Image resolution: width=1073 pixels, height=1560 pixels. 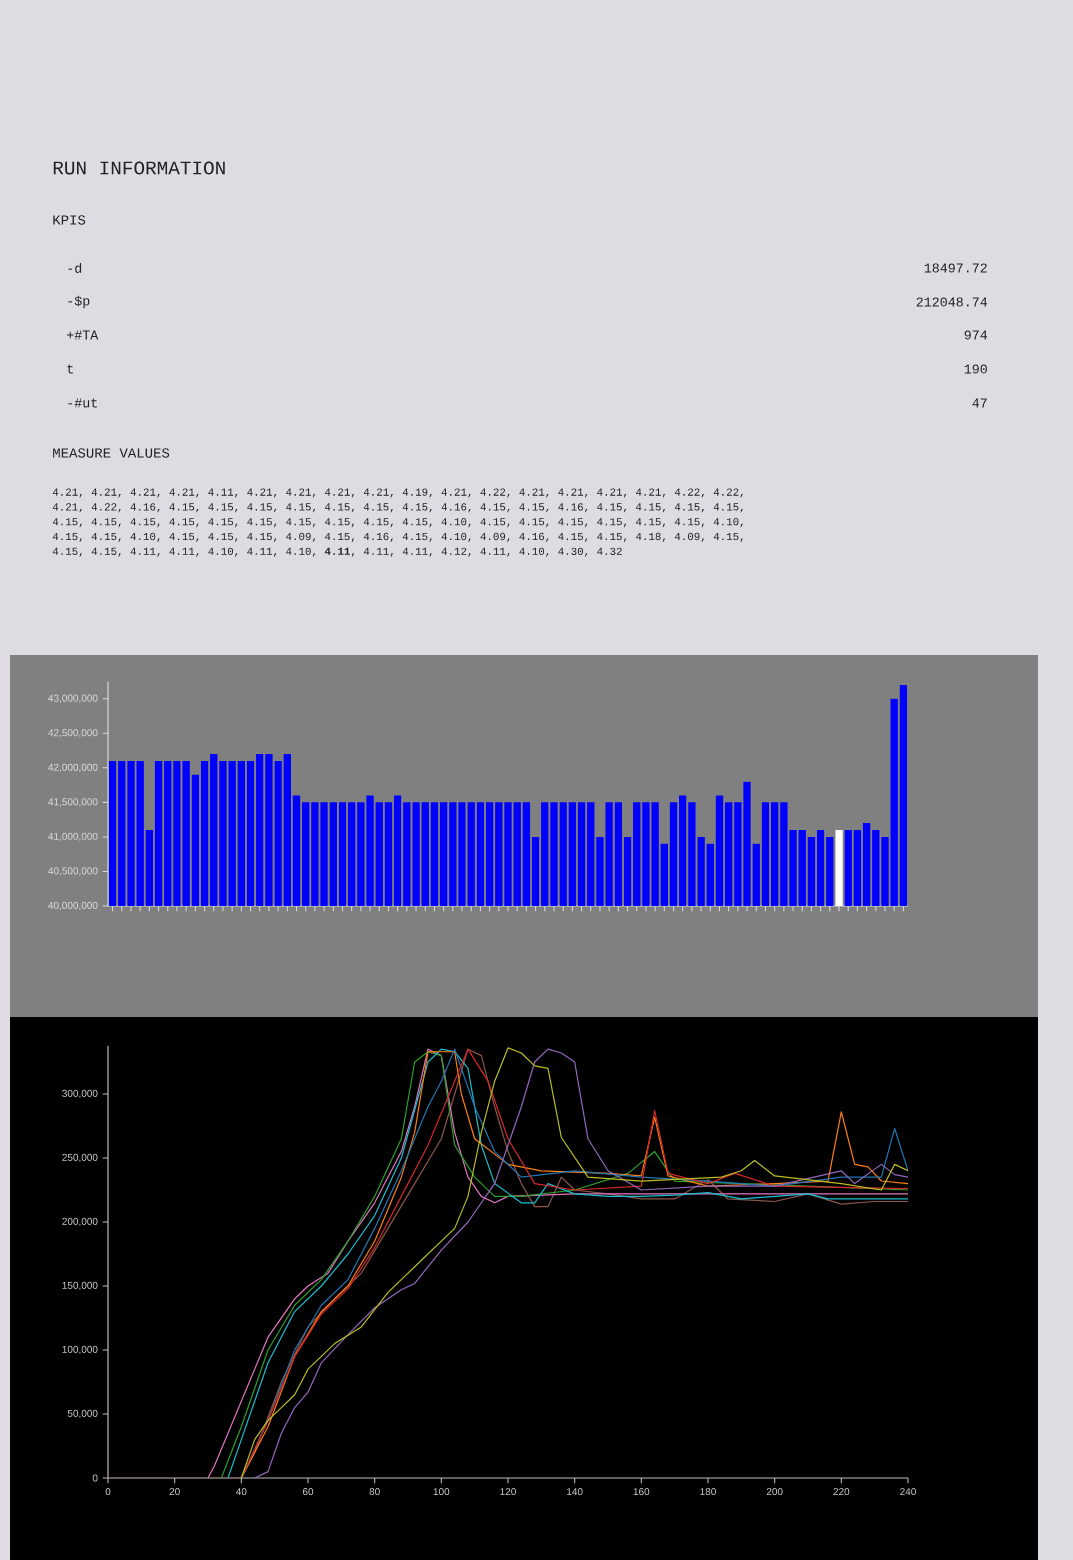 What do you see at coordinates (441, 1492) in the screenshot?
I see `x-tick-label: 100` at bounding box center [441, 1492].